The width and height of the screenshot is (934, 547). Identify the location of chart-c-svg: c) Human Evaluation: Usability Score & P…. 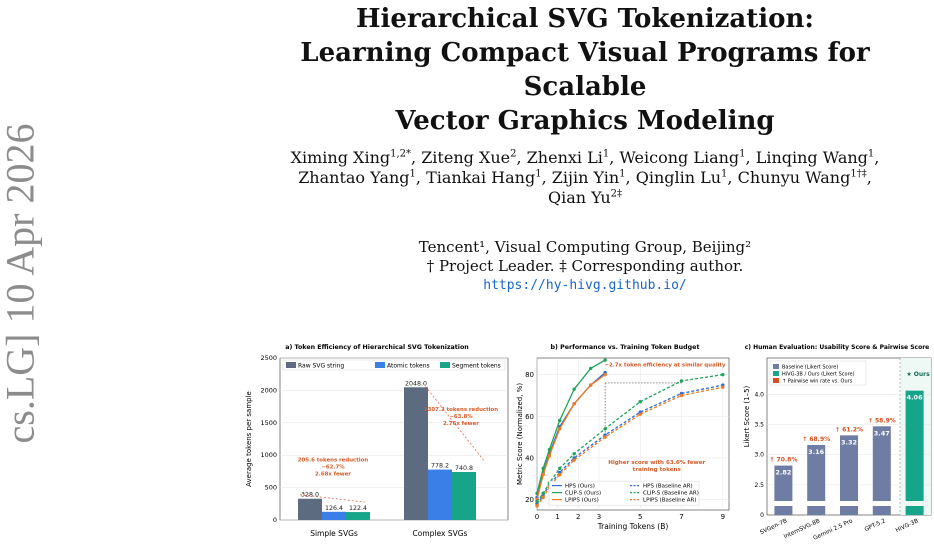
(837, 443).